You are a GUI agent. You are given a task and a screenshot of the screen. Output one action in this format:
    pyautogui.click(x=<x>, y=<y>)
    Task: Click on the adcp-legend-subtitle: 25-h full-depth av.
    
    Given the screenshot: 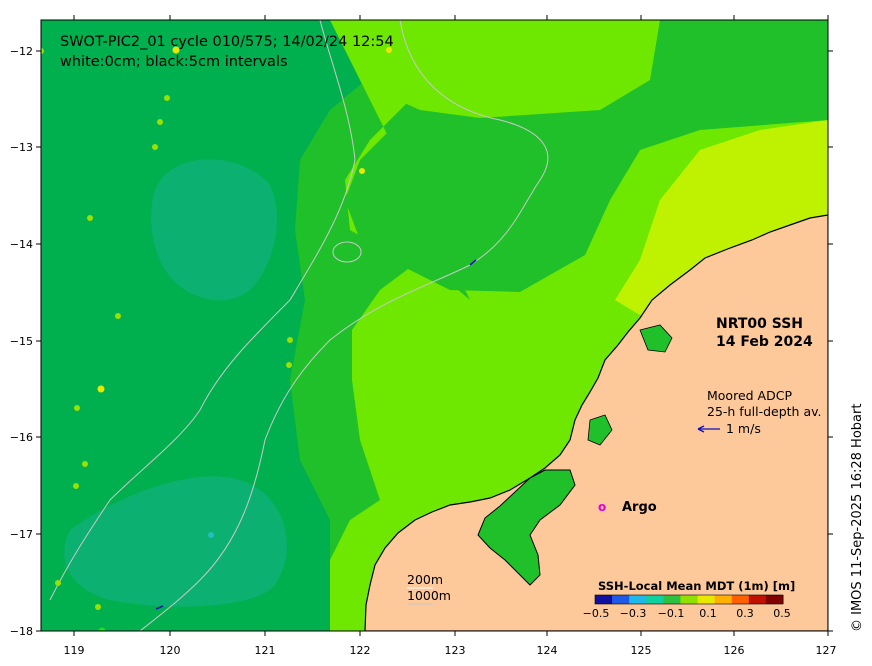 What is the action you would take?
    pyautogui.click(x=764, y=411)
    